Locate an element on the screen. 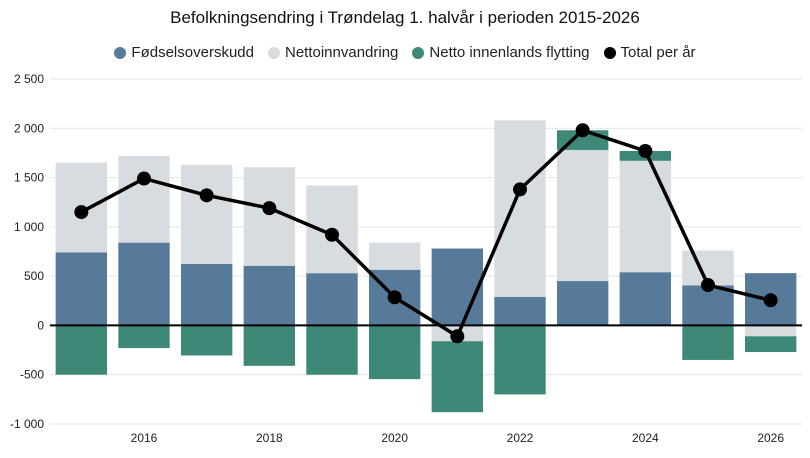  y-tick-label: 0 is located at coordinates (40, 325).